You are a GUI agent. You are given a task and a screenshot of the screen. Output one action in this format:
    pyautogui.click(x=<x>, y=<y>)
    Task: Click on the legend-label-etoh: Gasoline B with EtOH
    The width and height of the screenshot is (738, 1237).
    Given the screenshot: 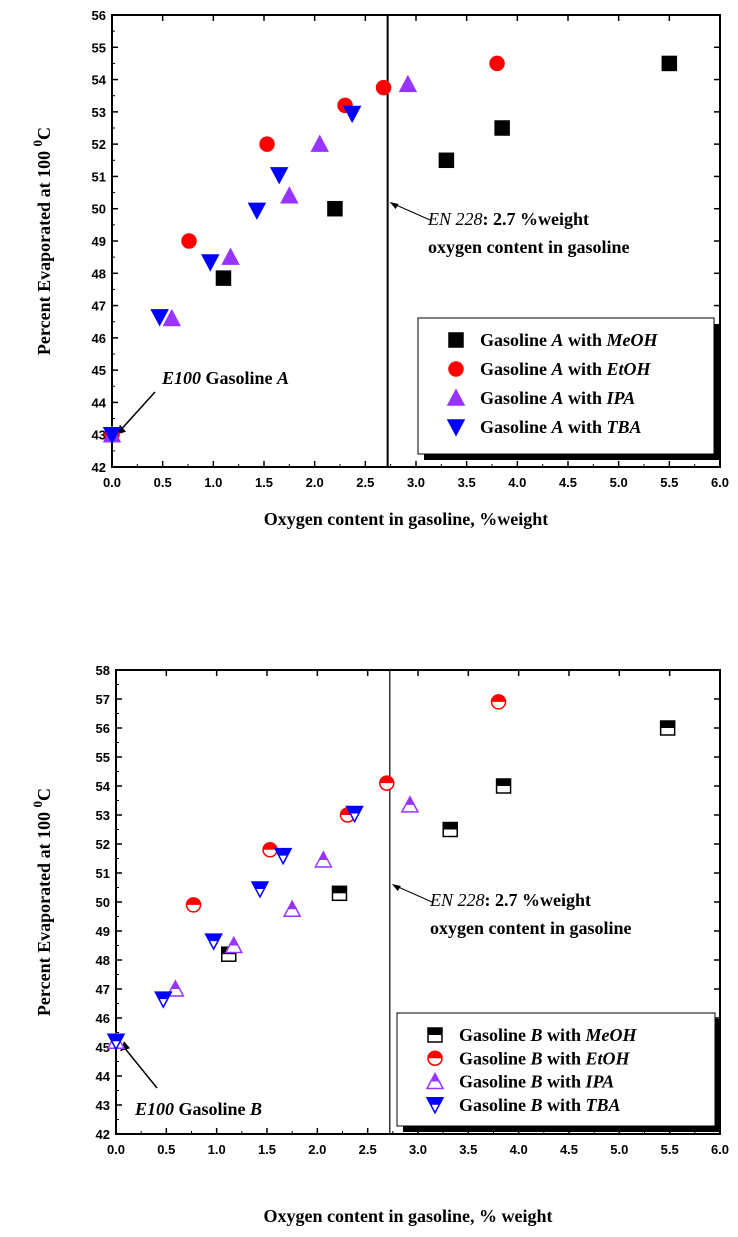 What is the action you would take?
    pyautogui.click(x=545, y=1058)
    